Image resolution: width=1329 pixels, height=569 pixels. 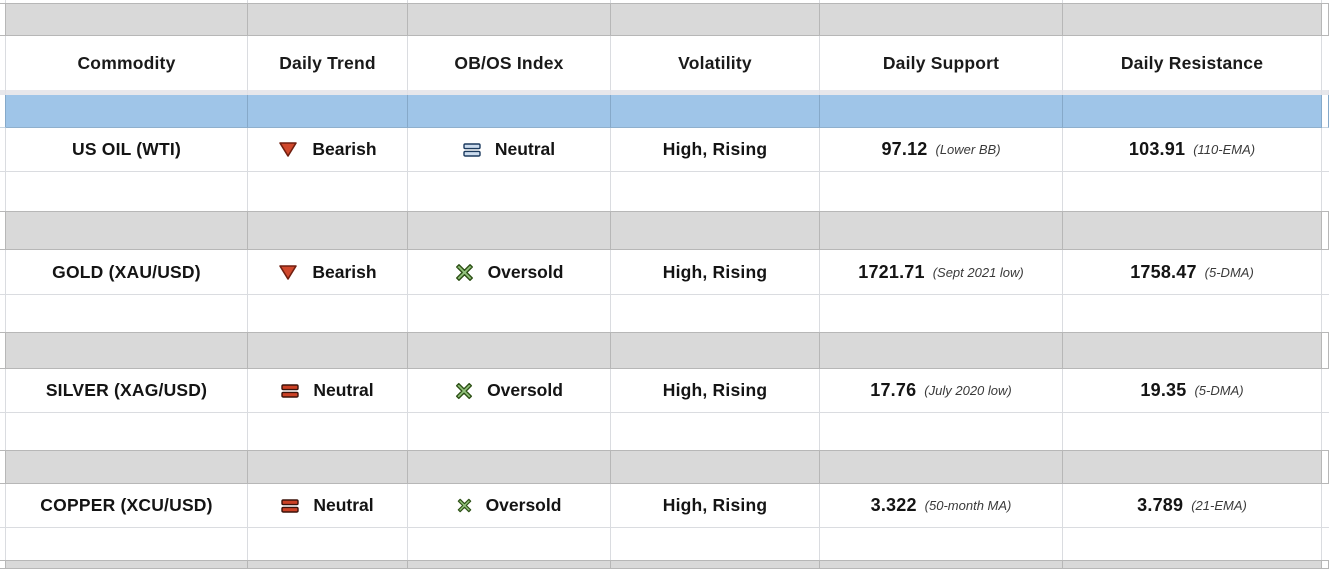 I want to click on header-daily-support: Daily Support, so click(x=941, y=63).